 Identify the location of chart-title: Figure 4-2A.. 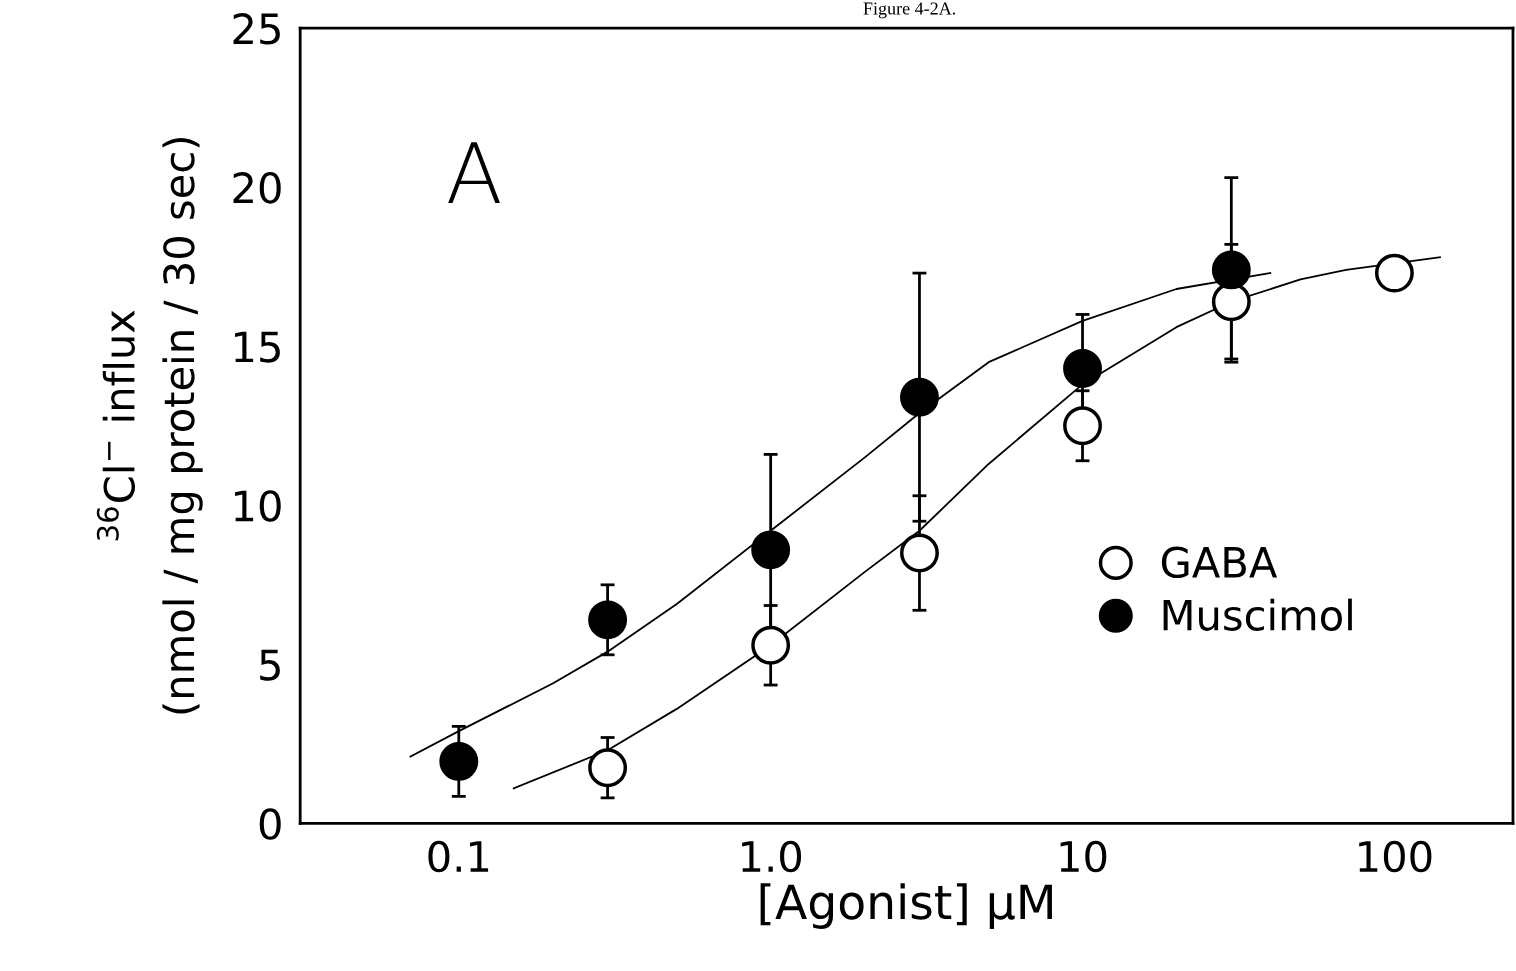
(909, 10).